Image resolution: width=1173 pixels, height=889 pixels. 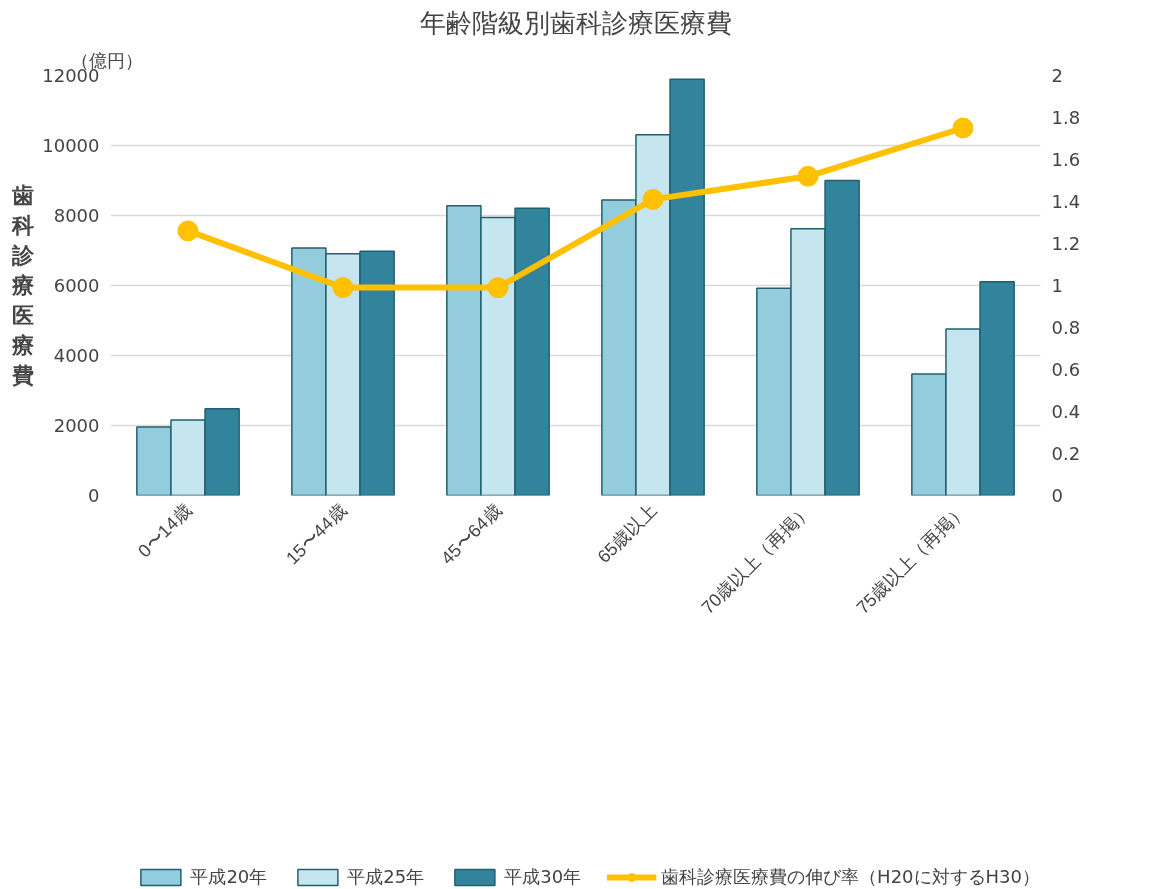 What do you see at coordinates (1066, 243) in the screenshot?
I see `y2-tick-label: 1.2` at bounding box center [1066, 243].